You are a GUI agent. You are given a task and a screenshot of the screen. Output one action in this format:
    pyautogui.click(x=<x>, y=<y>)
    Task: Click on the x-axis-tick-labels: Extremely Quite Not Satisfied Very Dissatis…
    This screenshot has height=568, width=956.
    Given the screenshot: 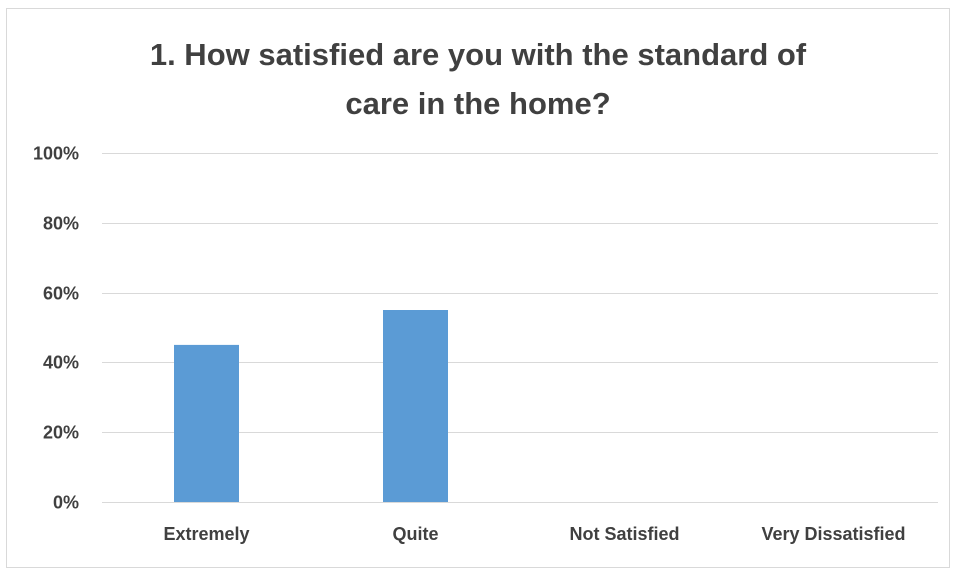 What is the action you would take?
    pyautogui.click(x=534, y=534)
    